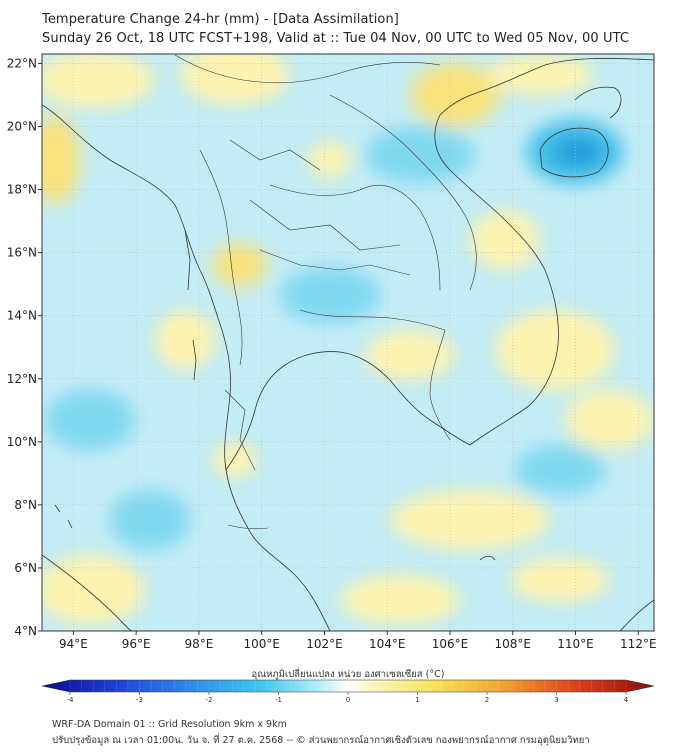  Describe the element at coordinates (400, 600) in the screenshot. I see `warm-patch-south` at that location.